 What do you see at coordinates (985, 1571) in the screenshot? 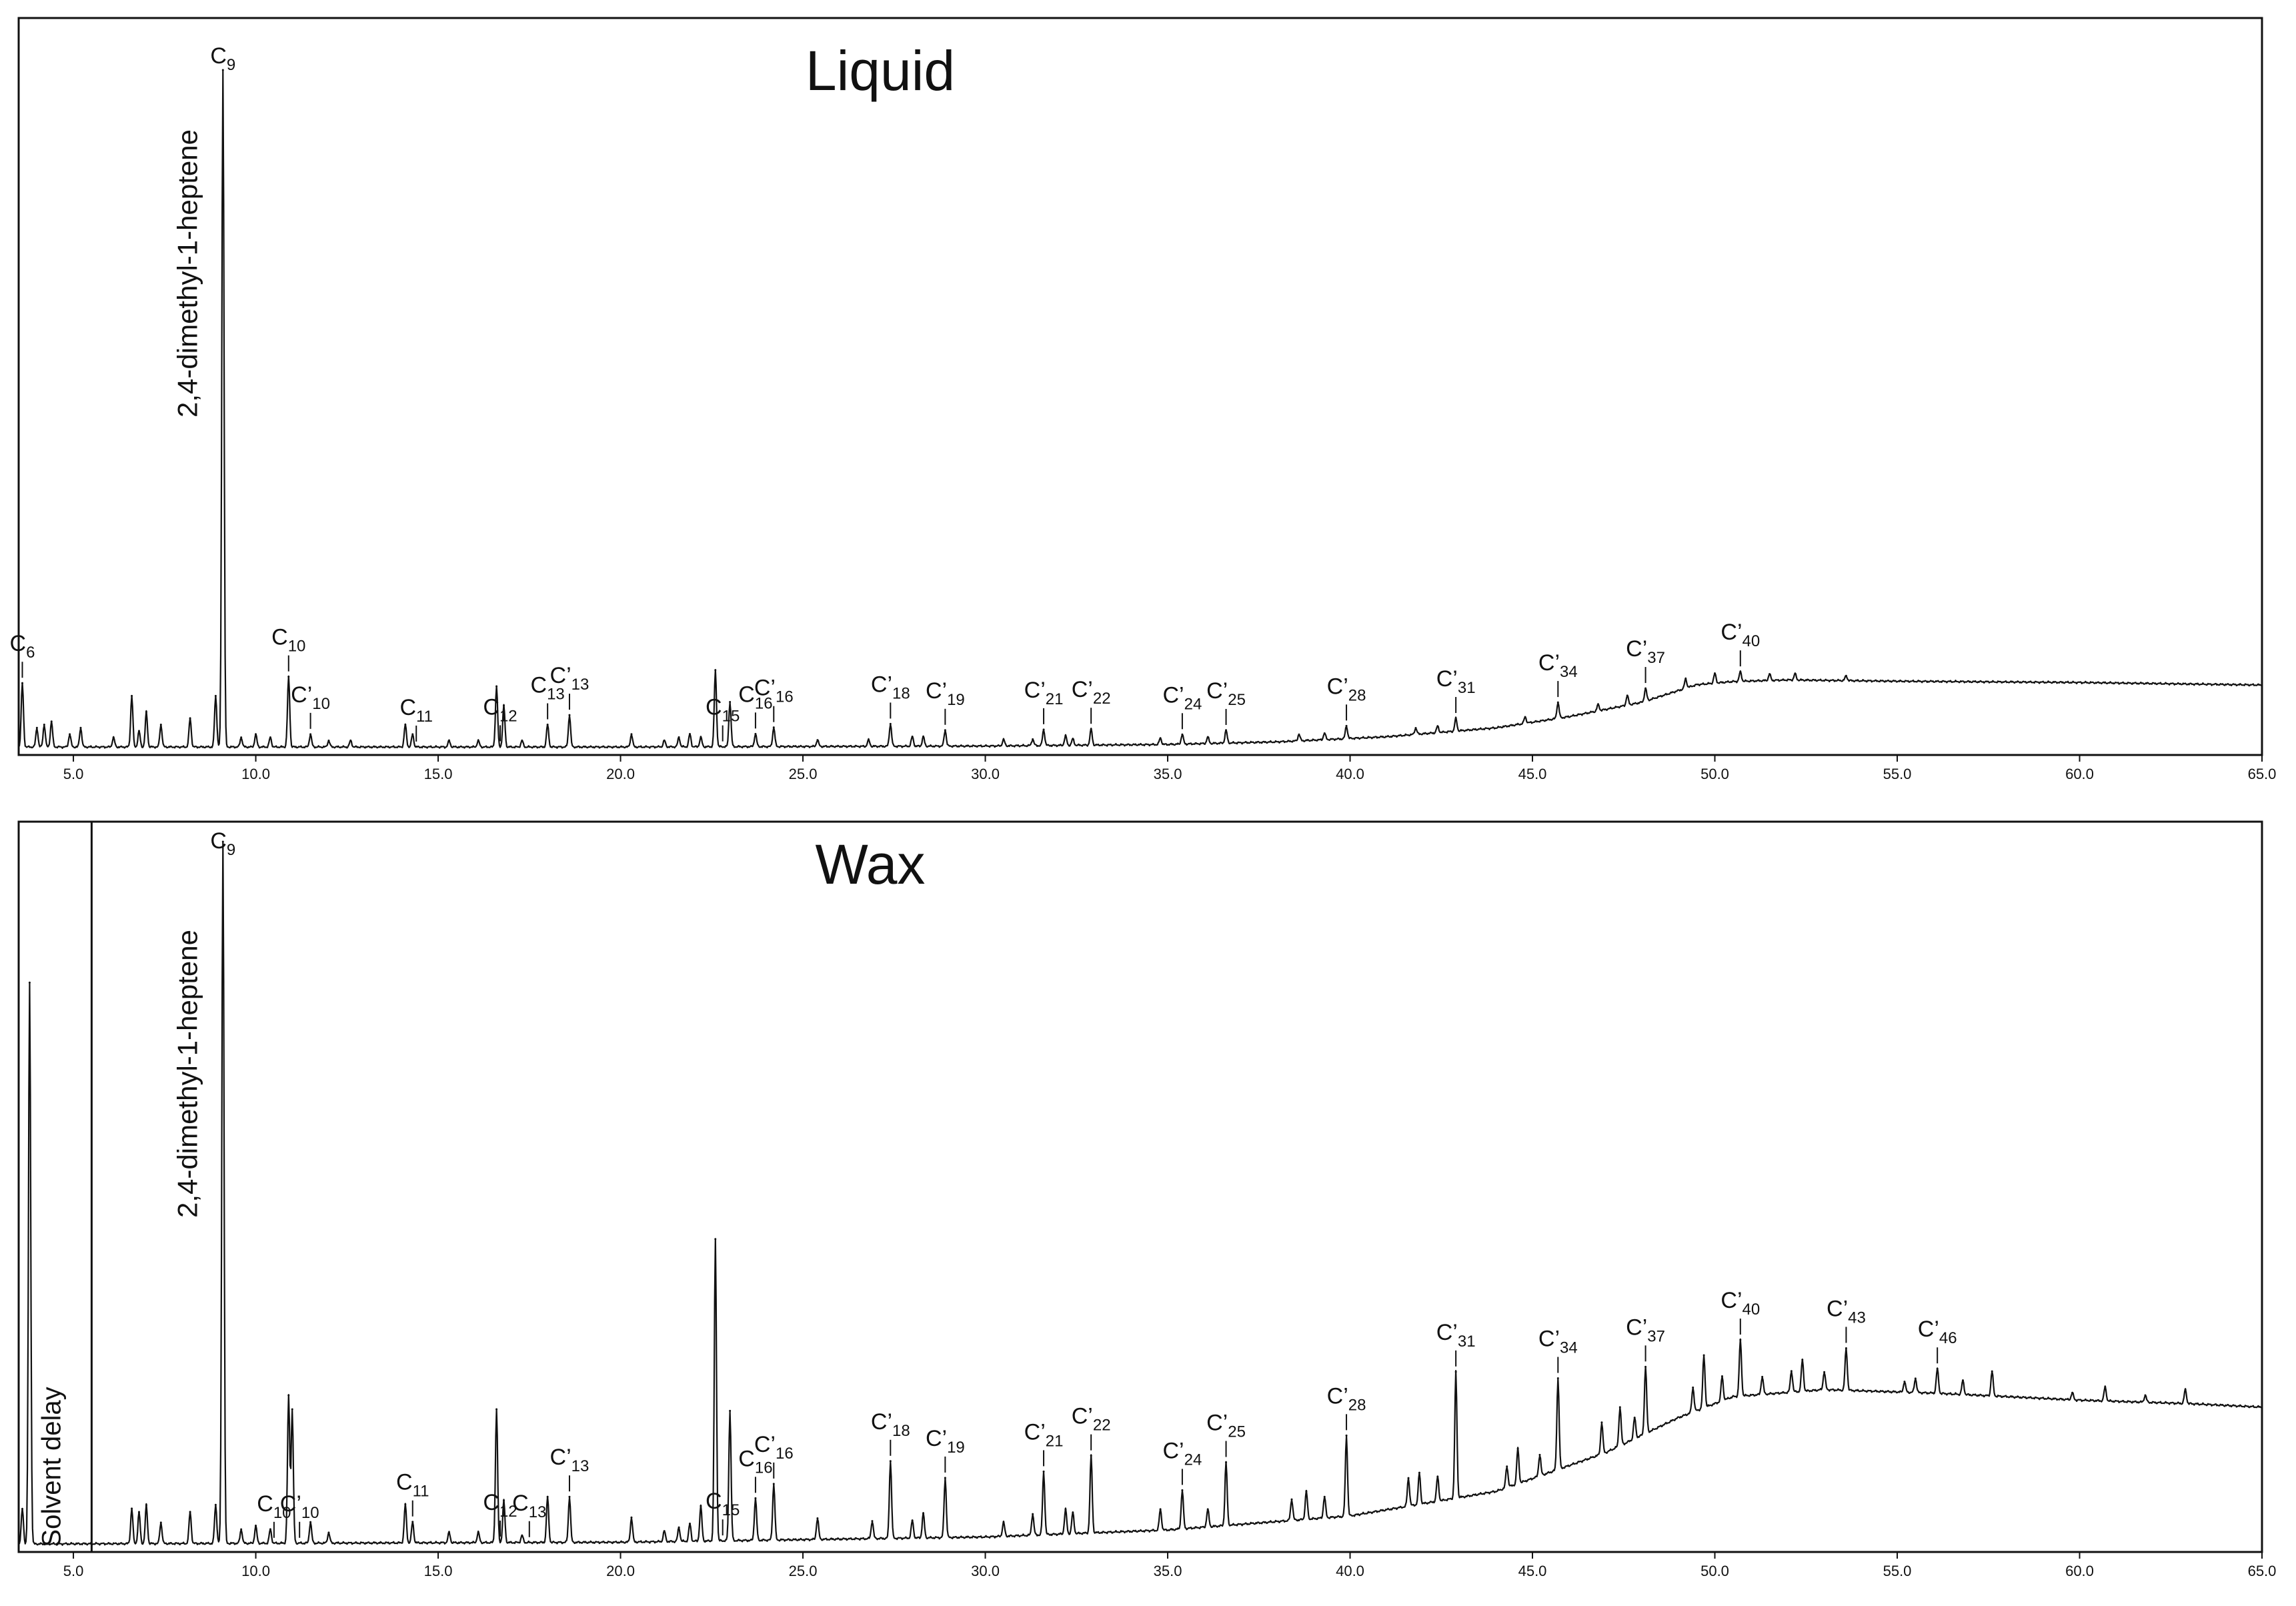
I see `x-tick-label: 30.0` at bounding box center [985, 1571].